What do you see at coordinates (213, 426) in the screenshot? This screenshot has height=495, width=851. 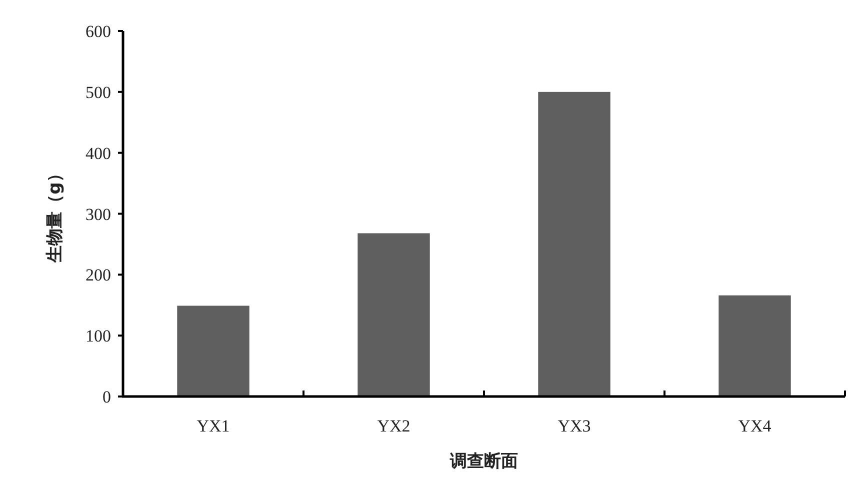 I see `x-tick-label: YX1` at bounding box center [213, 426].